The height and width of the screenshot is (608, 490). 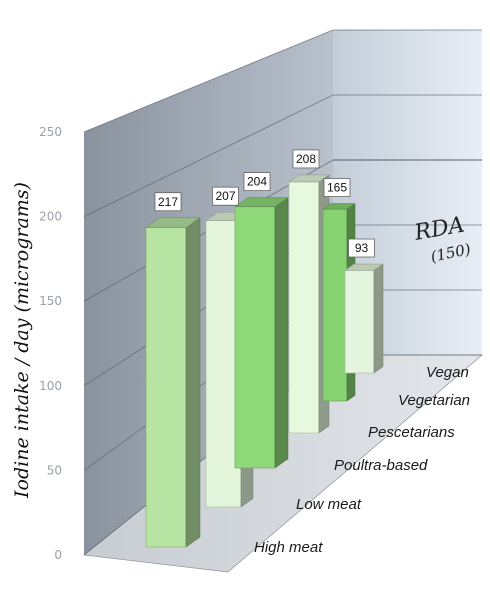 I want to click on y-axis-label: Iodine intake / day (micrograms), so click(x=22, y=340).